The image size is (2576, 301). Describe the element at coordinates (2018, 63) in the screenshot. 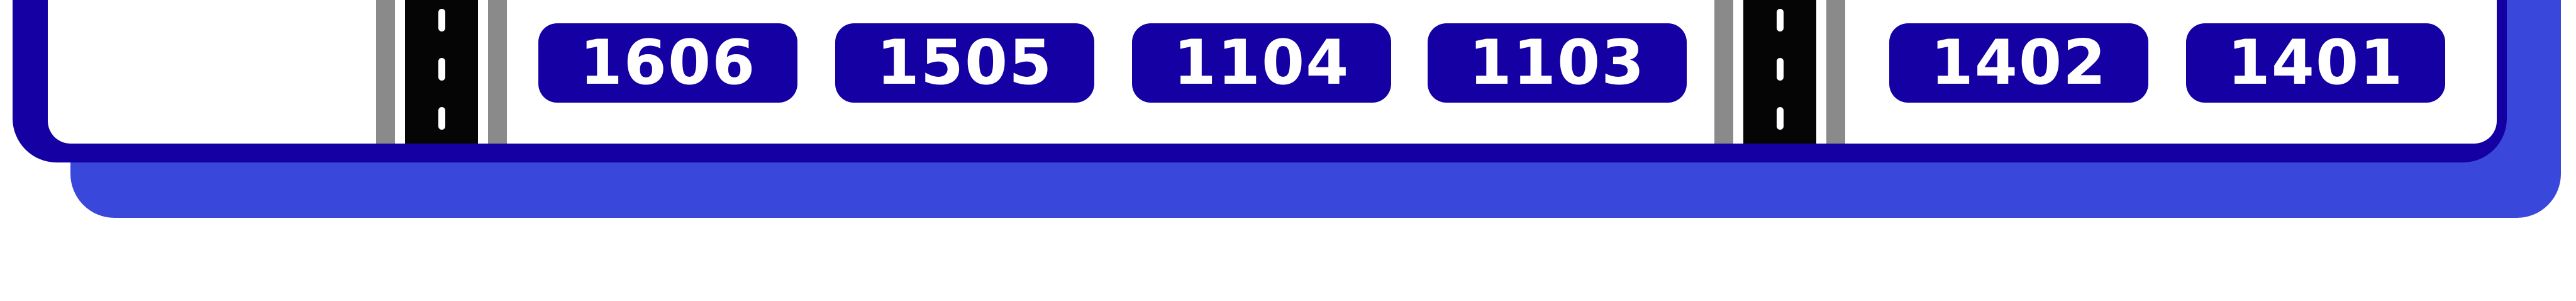

I see `route-badge-1402: 1402` at that location.